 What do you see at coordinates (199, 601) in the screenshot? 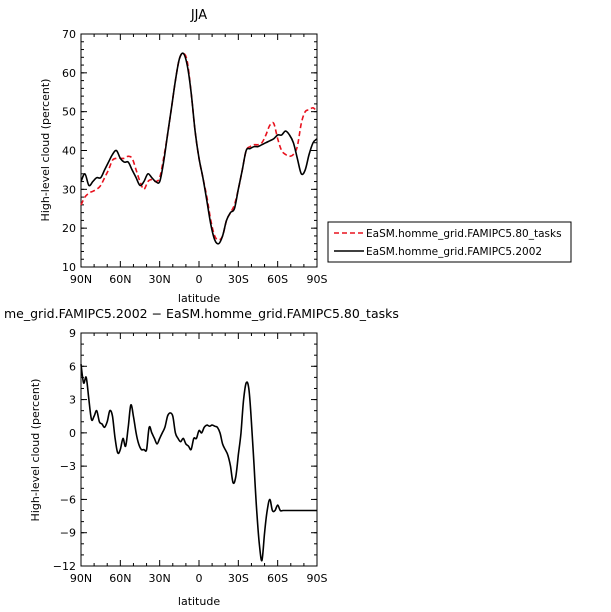
I see `bottom-x-axis-label: latitude` at bounding box center [199, 601].